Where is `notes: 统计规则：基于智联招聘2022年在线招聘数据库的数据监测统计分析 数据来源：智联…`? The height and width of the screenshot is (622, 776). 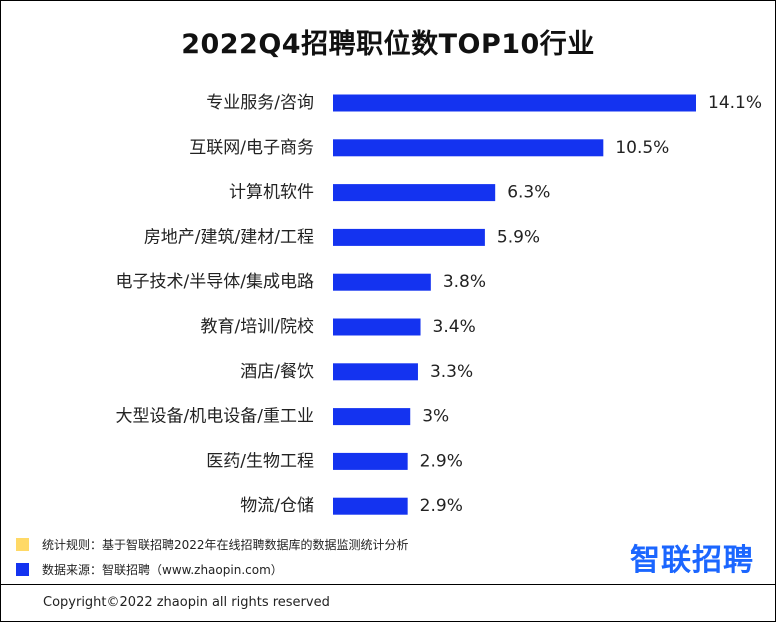
notes: 统计规则：基于智联招聘2022年在线招聘数据库的数据监测统计分析 数据来源：智联… is located at coordinates (212, 561).